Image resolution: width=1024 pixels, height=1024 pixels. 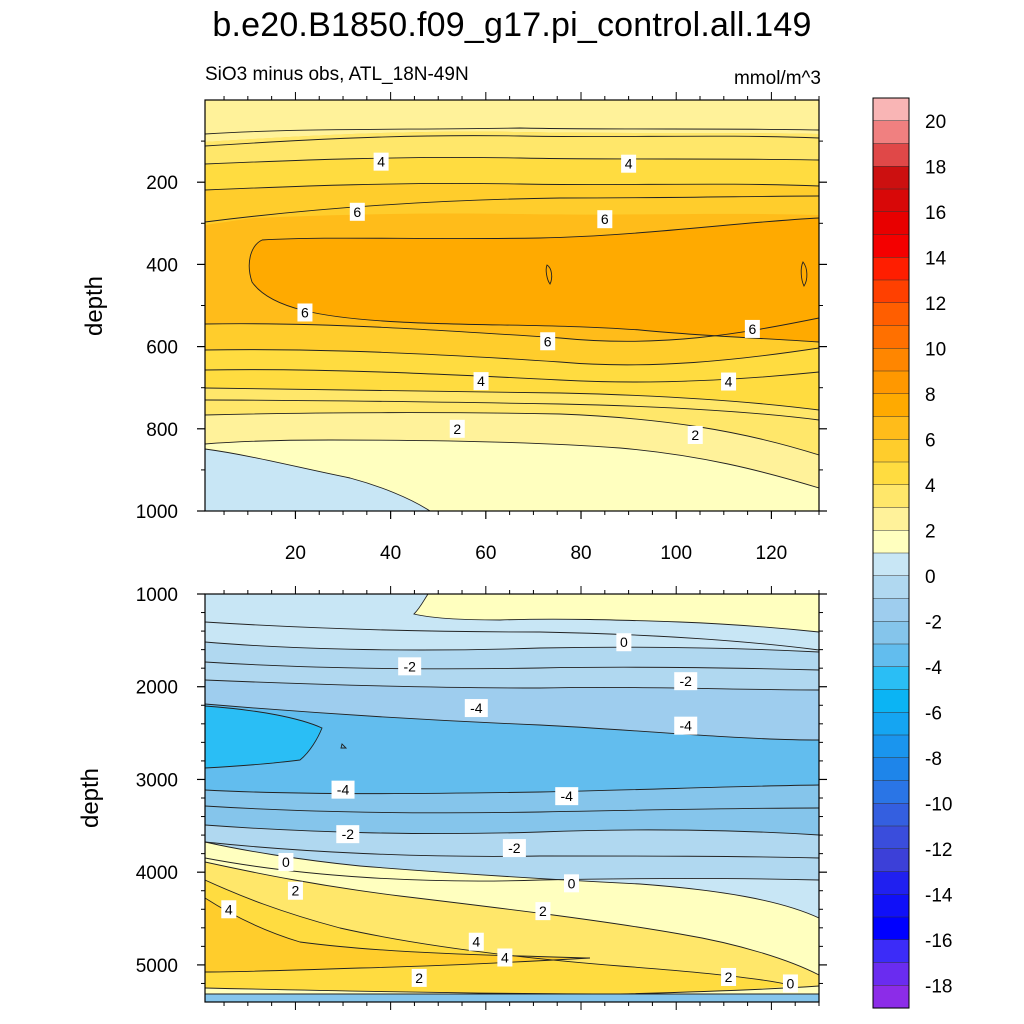 I want to click on colorbar-tick-label: 18, so click(x=935, y=167).